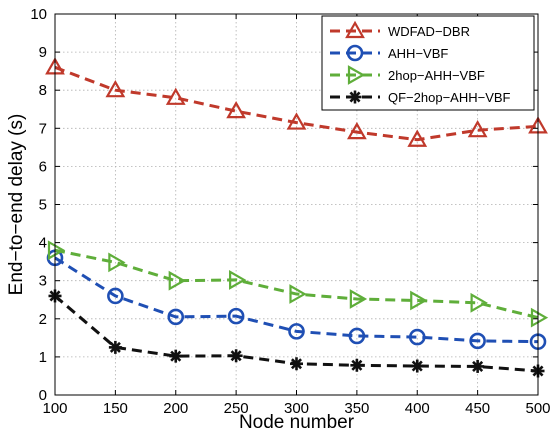 The width and height of the screenshot is (550, 440). What do you see at coordinates (43, 357) in the screenshot?
I see `y-tick-label: 1` at bounding box center [43, 357].